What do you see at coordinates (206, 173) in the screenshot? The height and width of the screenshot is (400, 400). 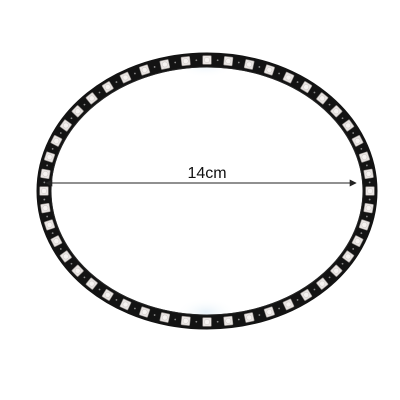 I see `dimension-label: 14cm` at bounding box center [206, 173].